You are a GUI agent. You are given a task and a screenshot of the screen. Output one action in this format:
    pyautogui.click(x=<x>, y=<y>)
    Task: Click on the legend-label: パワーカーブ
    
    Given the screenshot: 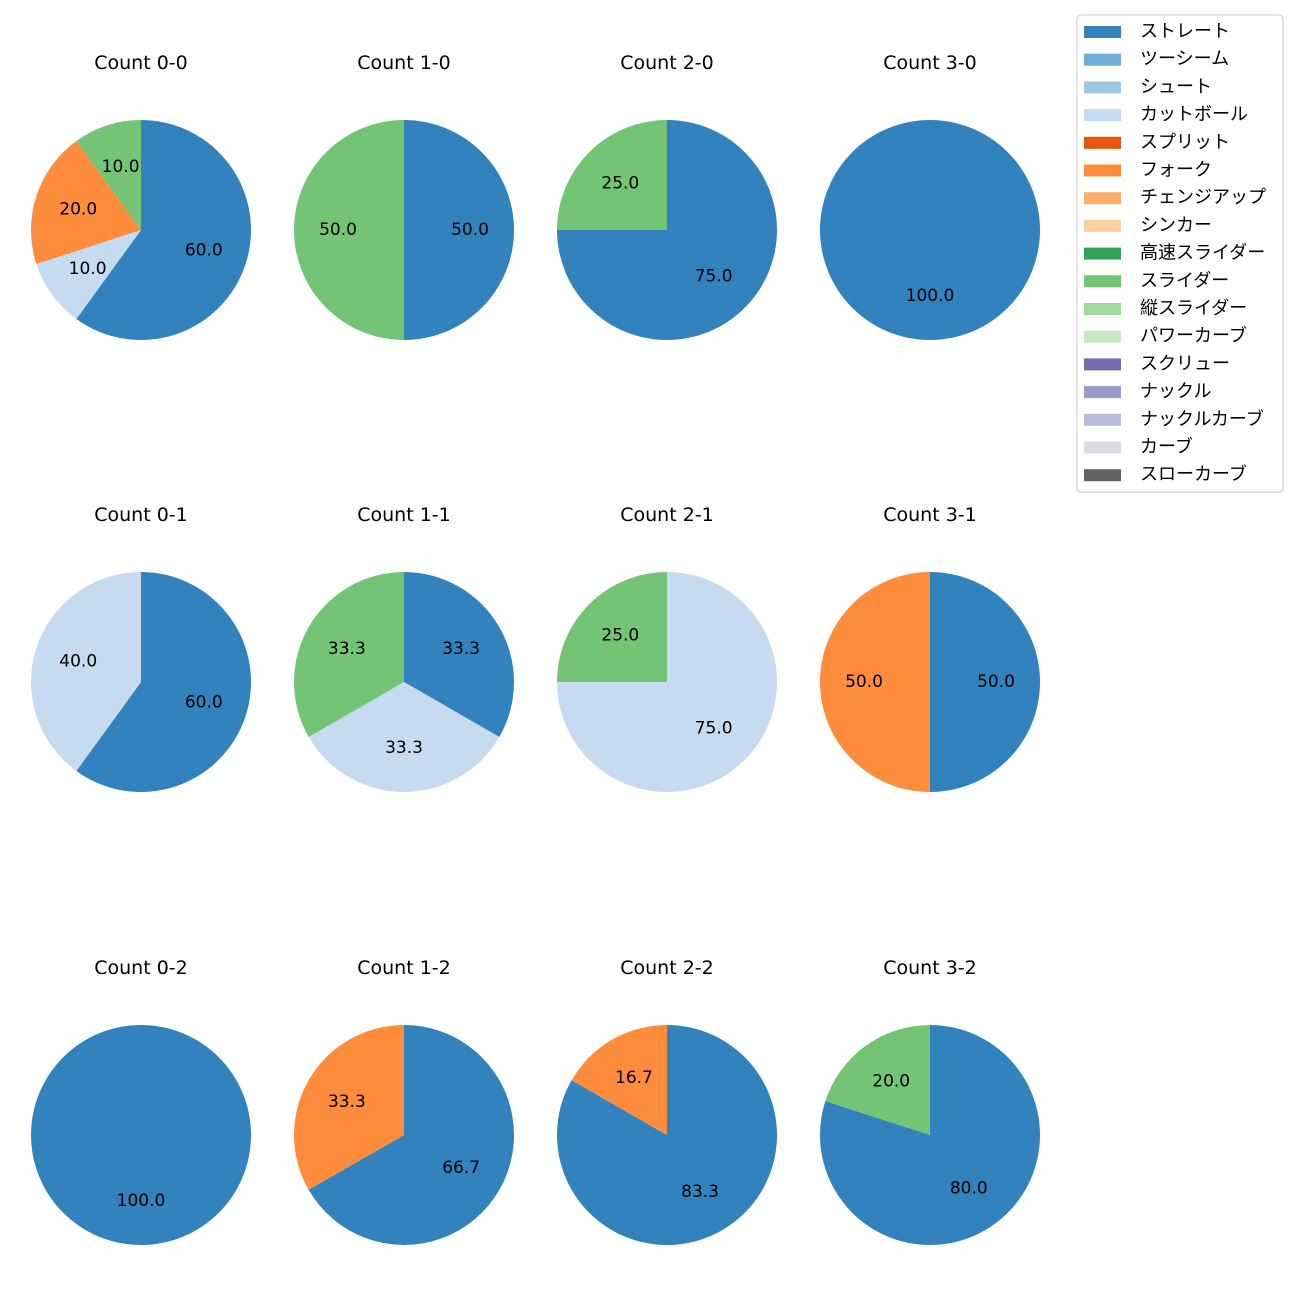 What is the action you would take?
    pyautogui.click(x=1193, y=336)
    